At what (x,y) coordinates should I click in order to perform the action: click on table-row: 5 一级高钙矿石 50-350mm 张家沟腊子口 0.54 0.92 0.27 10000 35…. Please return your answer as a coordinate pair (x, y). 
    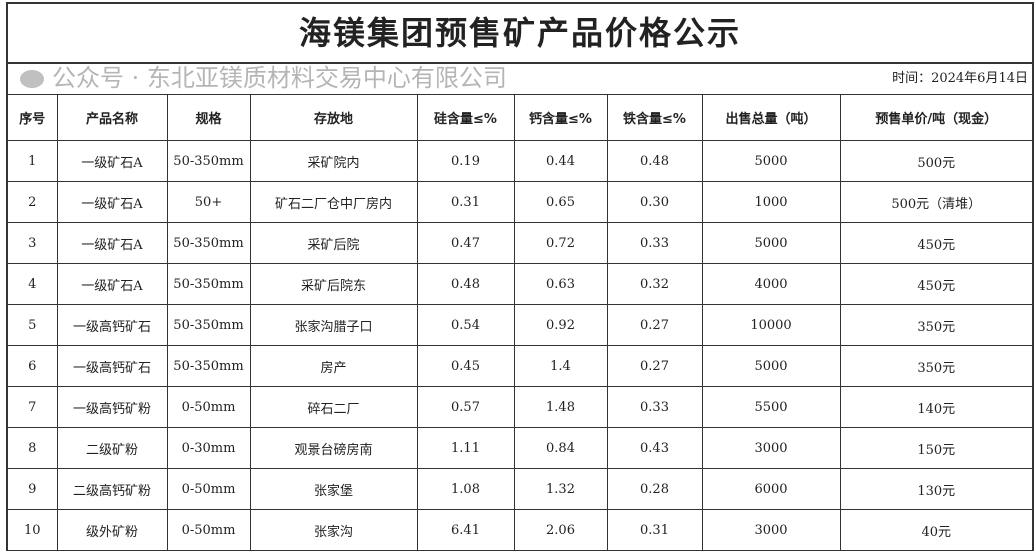
    Looking at the image, I should click on (520, 325).